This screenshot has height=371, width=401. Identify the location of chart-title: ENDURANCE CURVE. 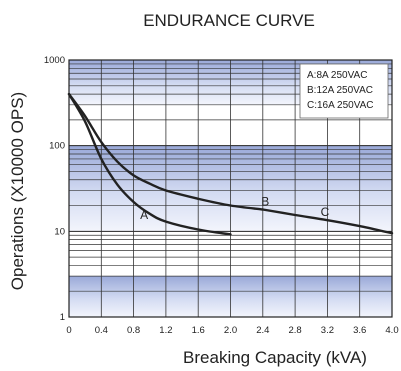
(229, 20).